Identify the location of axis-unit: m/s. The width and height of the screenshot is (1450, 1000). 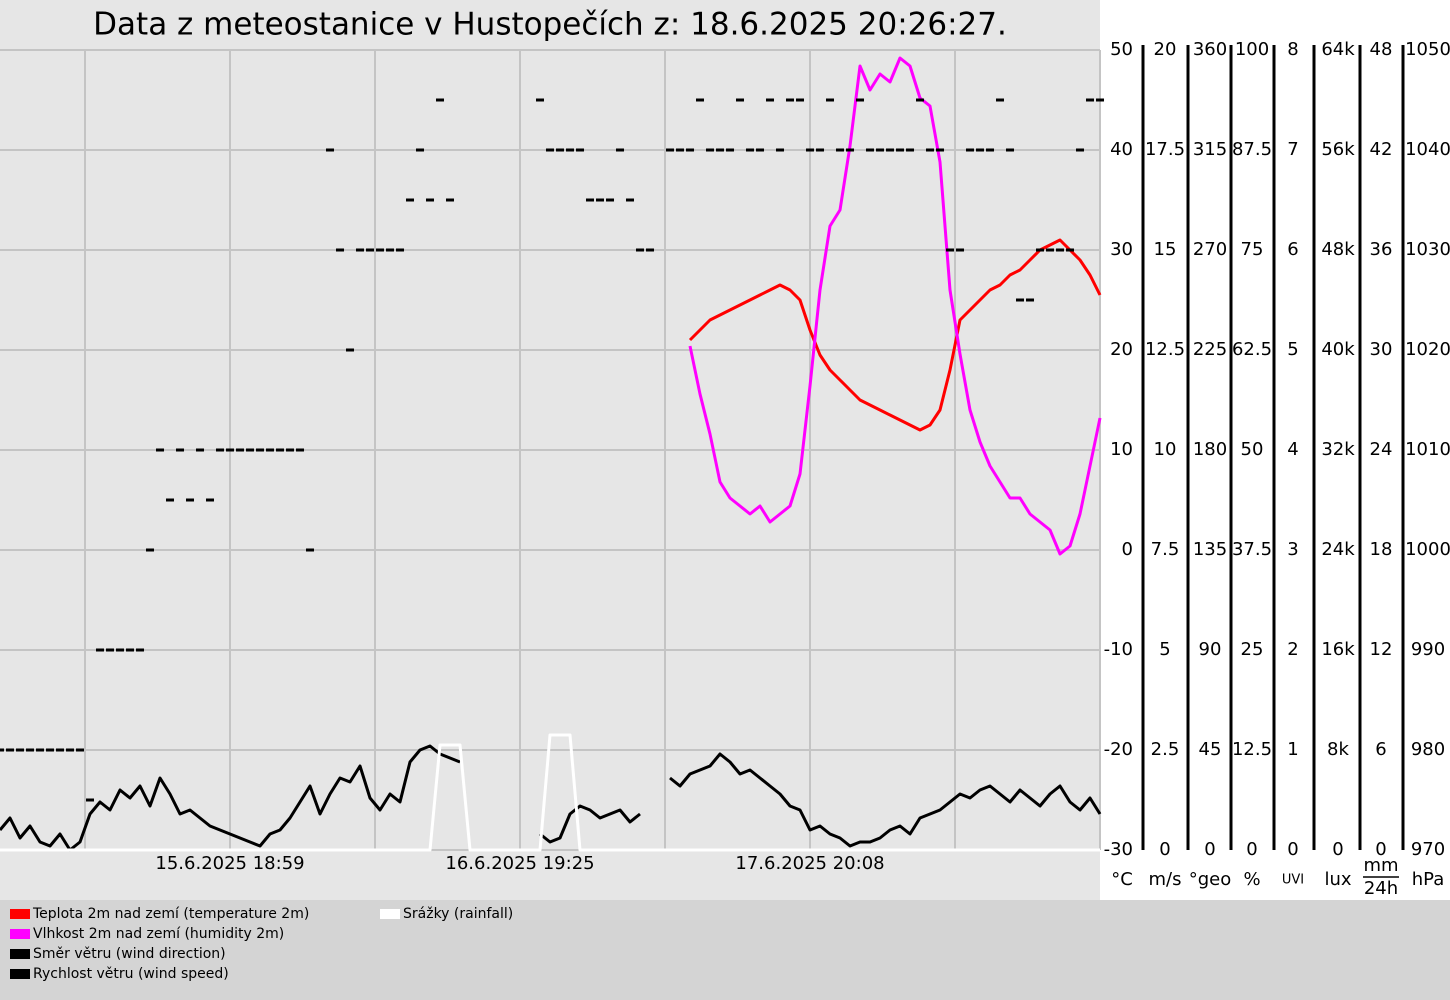
(1165, 879).